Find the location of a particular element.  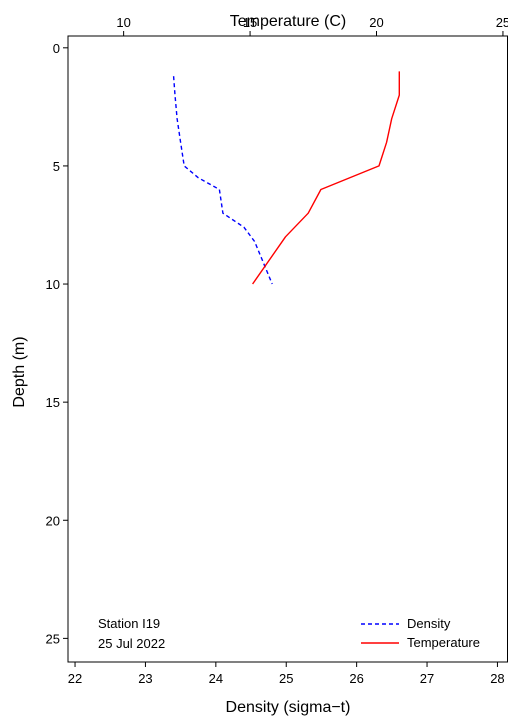

series-layer is located at coordinates (286, 178).